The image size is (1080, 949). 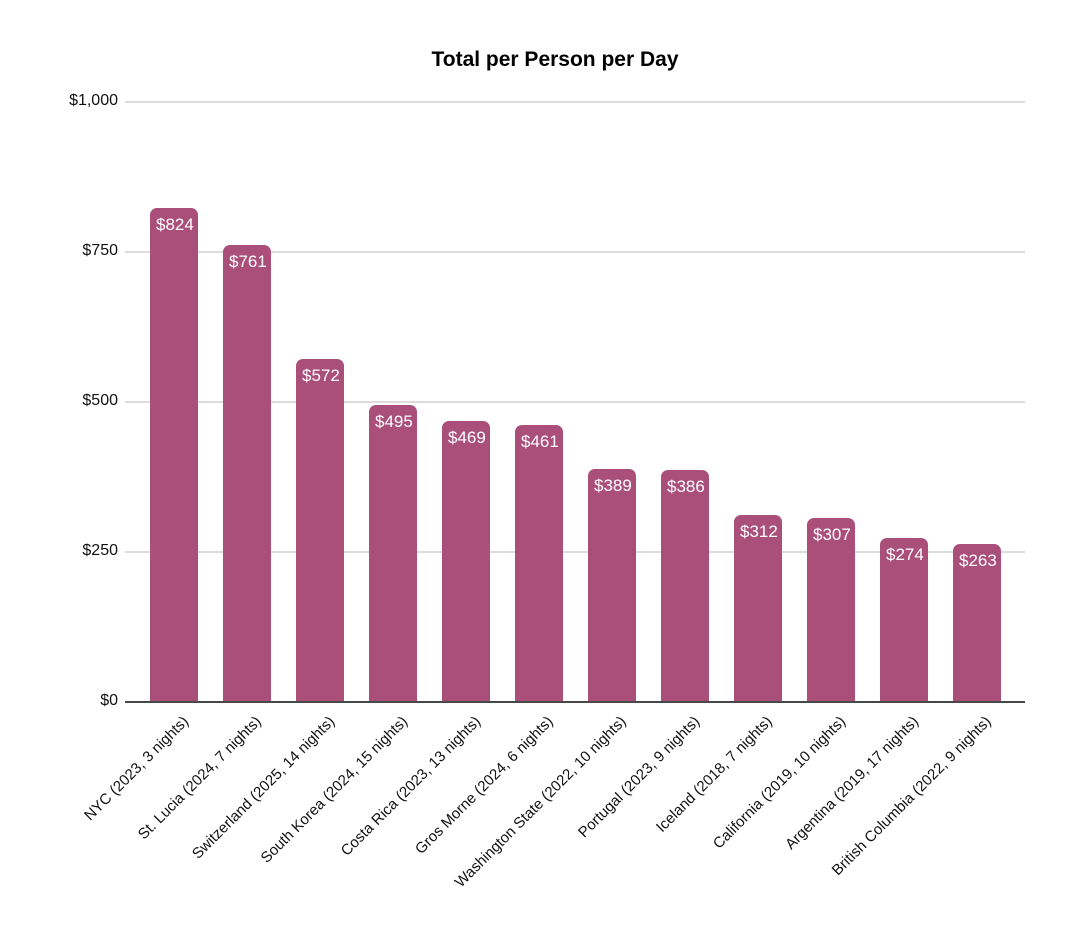 I want to click on y-axis-tick-label: $750, so click(x=100, y=250).